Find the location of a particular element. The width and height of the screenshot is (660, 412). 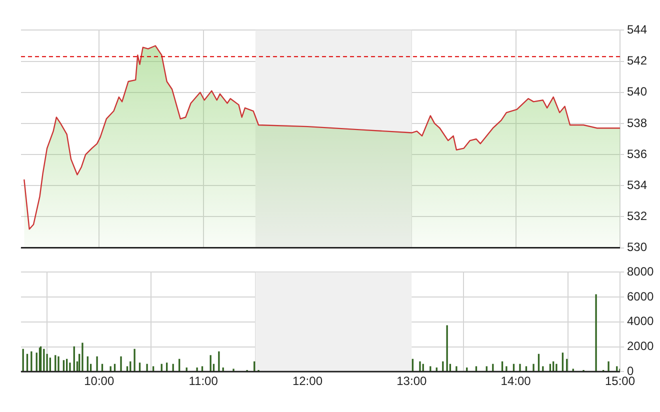

x-tick-label: 10:00 is located at coordinates (99, 381).